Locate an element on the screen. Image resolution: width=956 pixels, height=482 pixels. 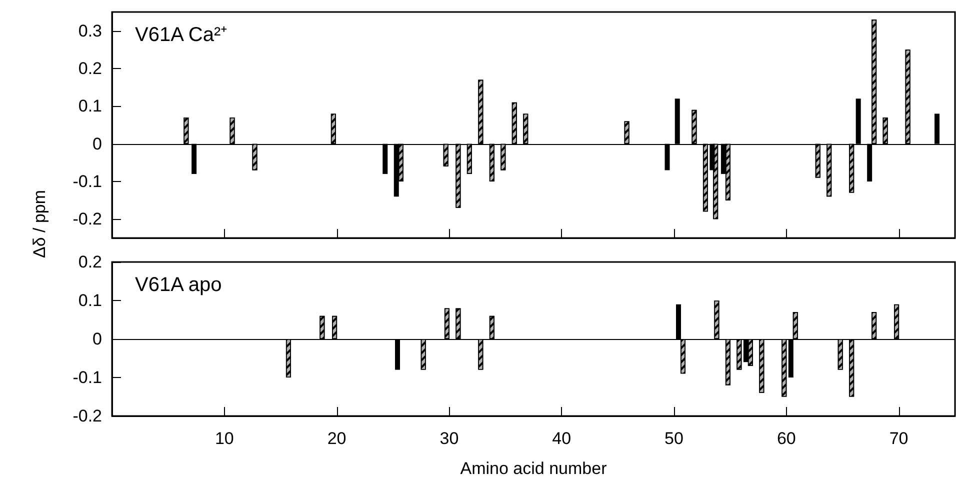
x-axis-title: Amino acid number is located at coordinates (534, 468).